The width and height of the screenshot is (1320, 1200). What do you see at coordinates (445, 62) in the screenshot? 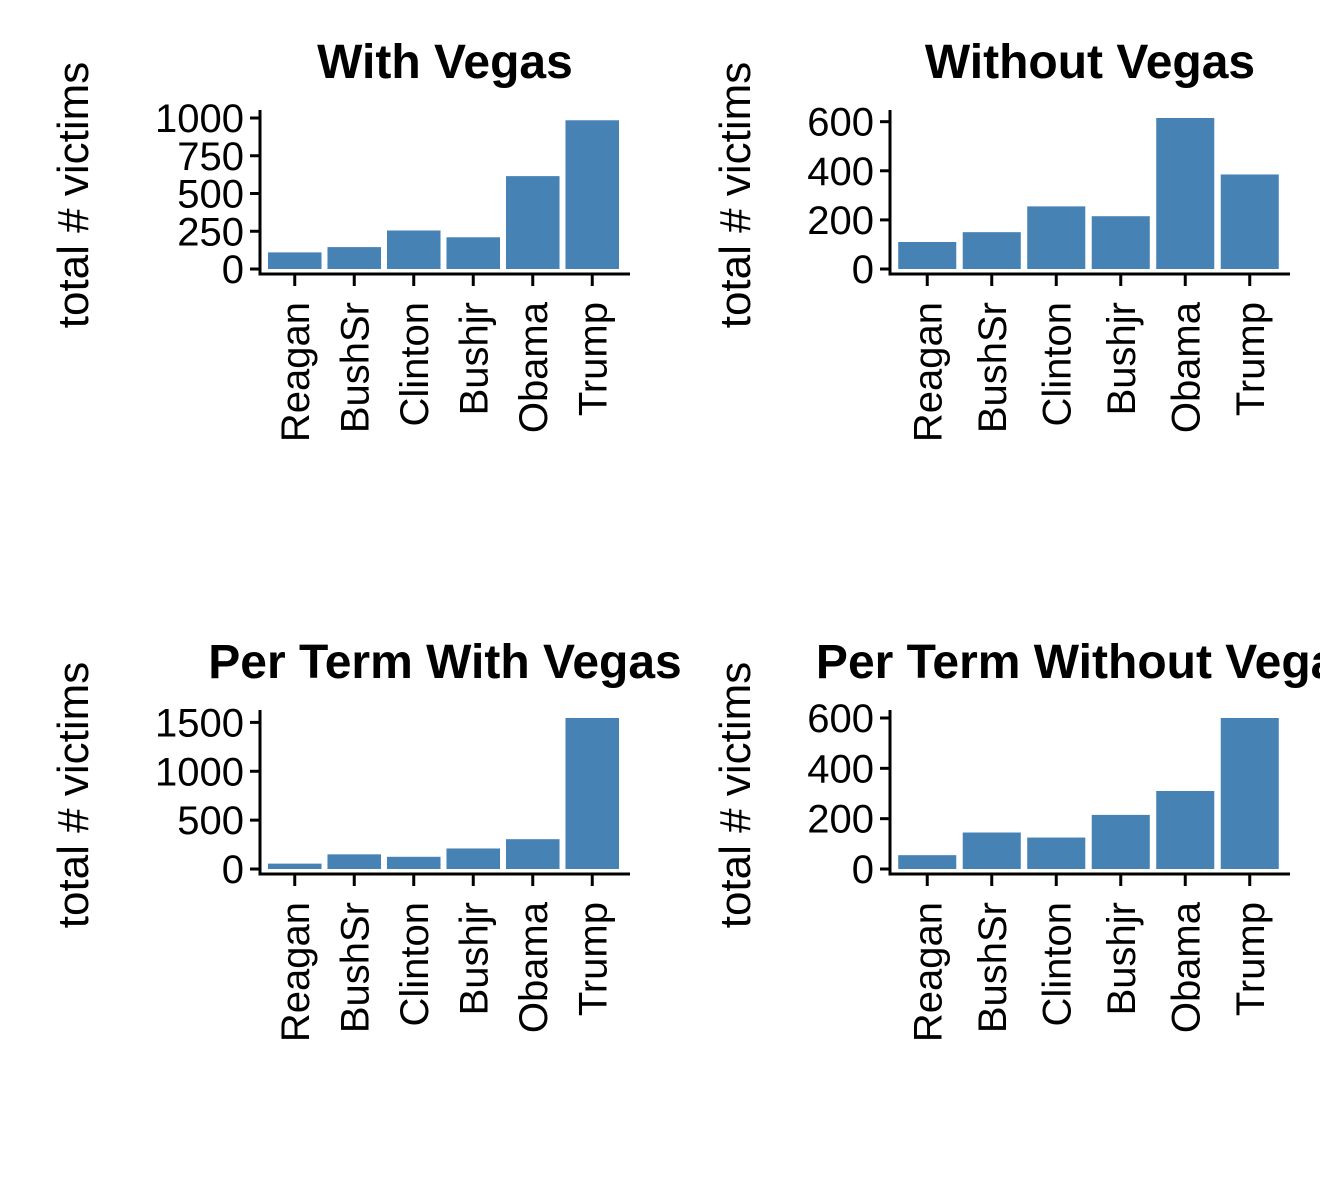
I see `chart-title: With Vegas` at bounding box center [445, 62].